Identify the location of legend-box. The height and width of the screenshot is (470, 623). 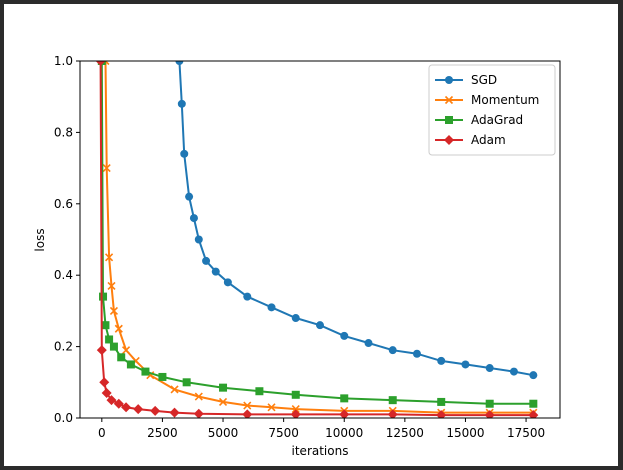
(492, 110).